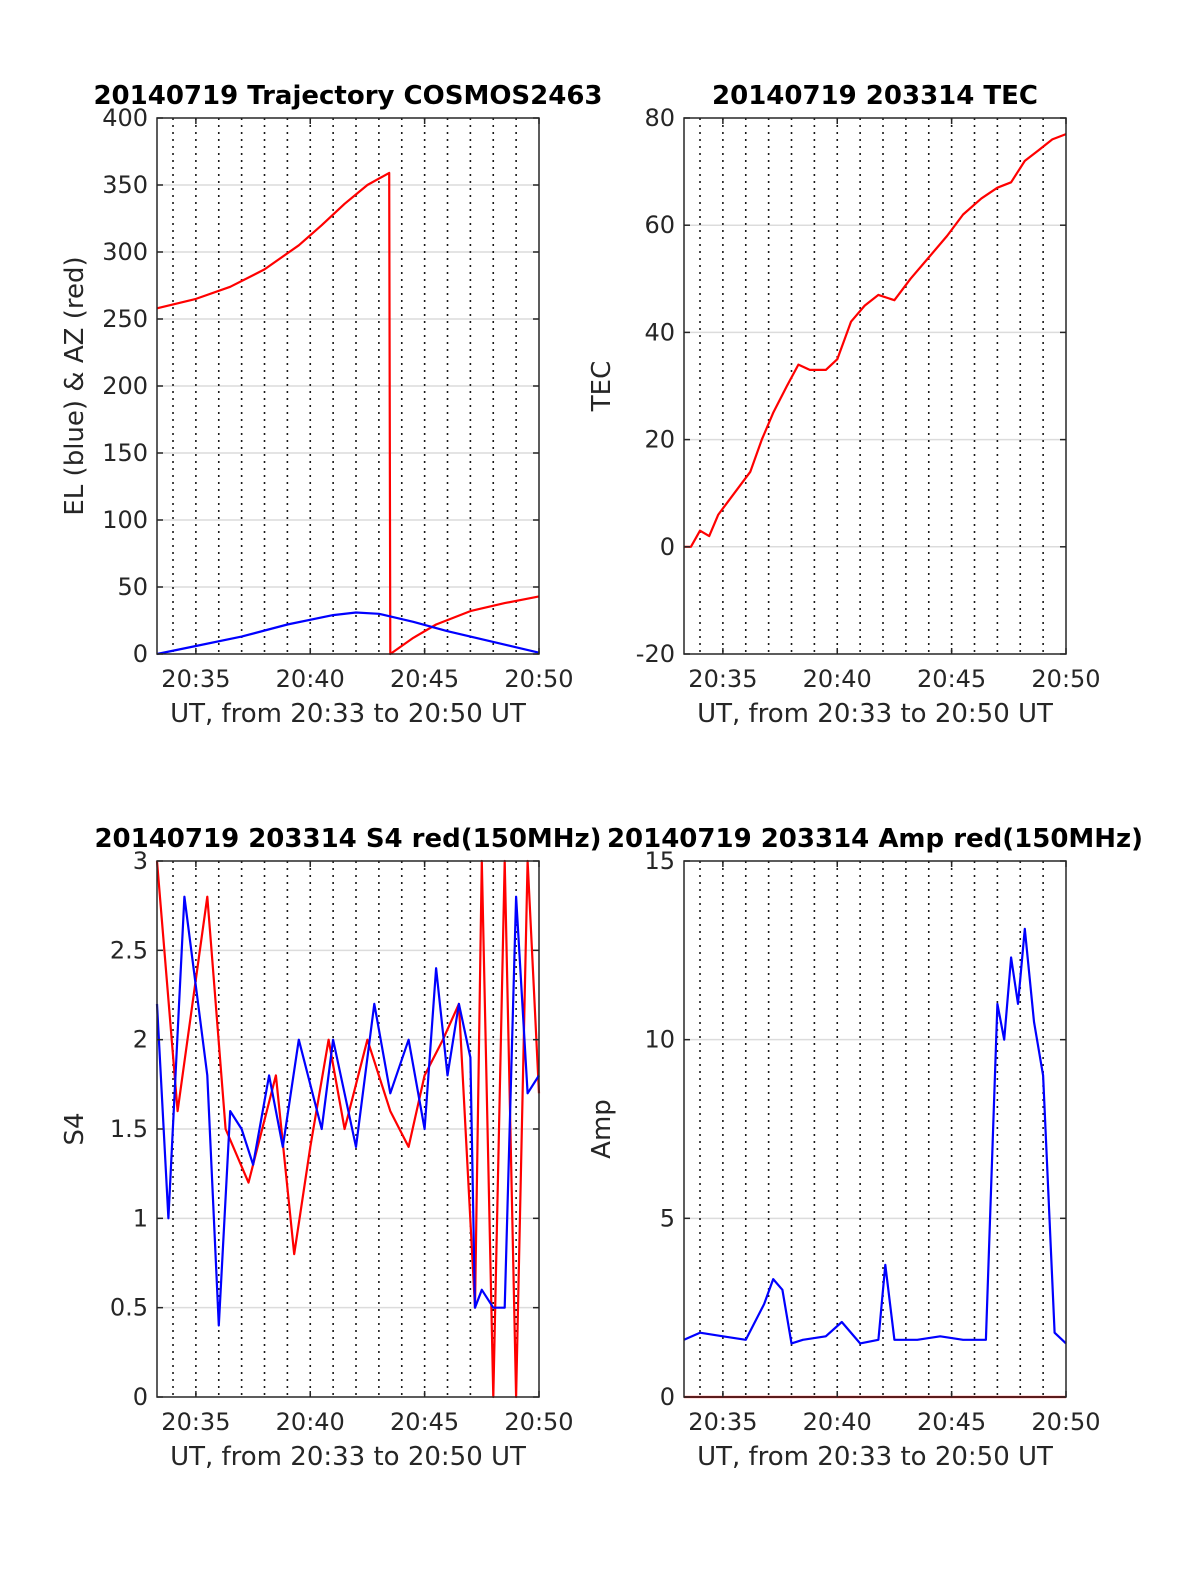 The image size is (1200, 1575). I want to click on series-red-s4, so click(348, 1129).